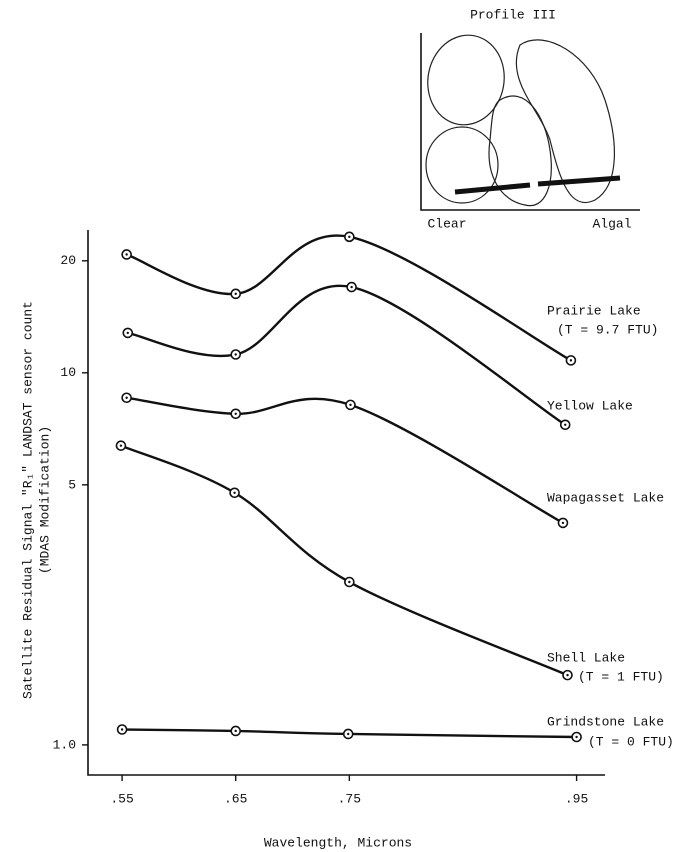  I want to click on series-note: (T = 9.7 FTU), so click(607, 329).